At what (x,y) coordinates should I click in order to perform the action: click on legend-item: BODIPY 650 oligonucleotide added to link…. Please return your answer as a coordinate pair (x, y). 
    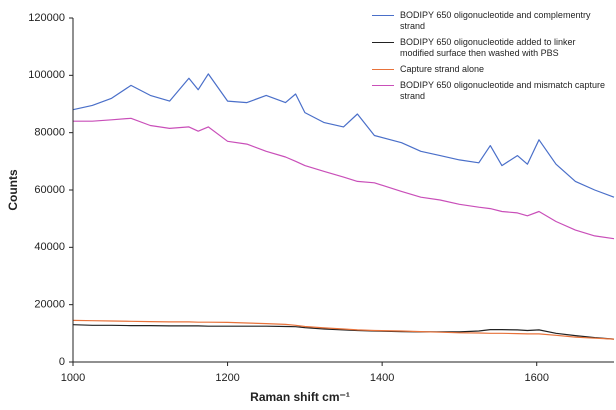
    Looking at the image, I should click on (490, 48).